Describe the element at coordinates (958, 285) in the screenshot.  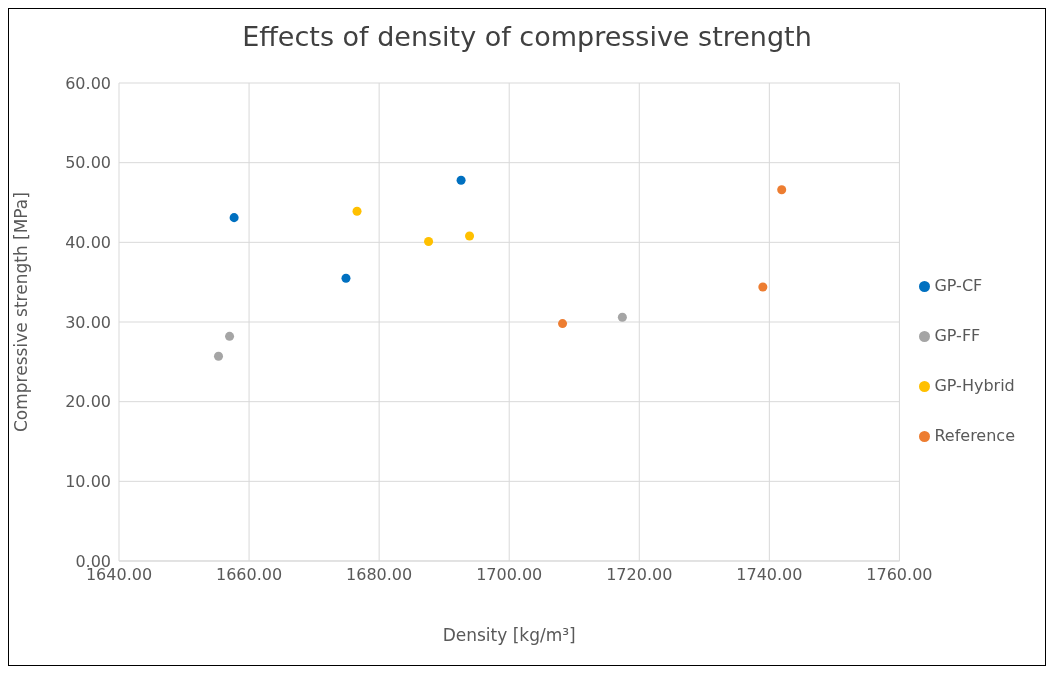
I see `legend-label: GP-CF` at that location.